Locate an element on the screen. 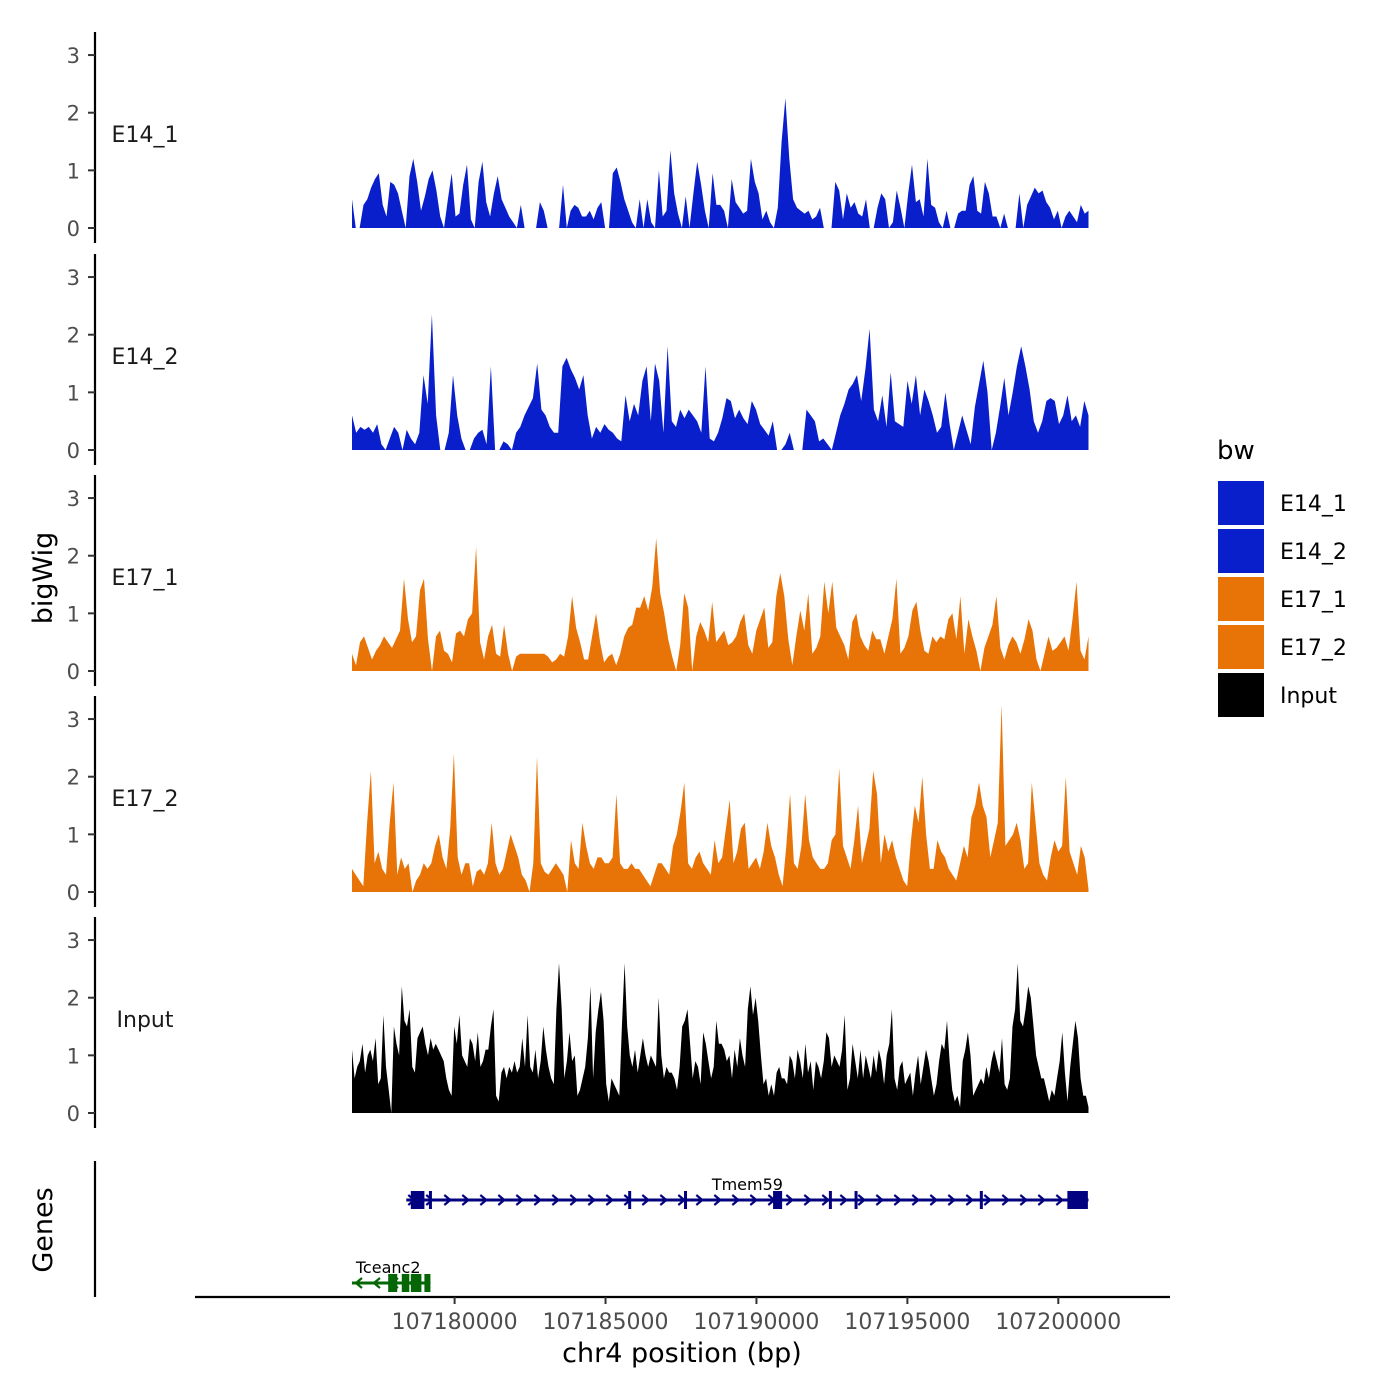 This screenshot has height=1400, width=1400. panel-label: E14_2 is located at coordinates (145, 357).